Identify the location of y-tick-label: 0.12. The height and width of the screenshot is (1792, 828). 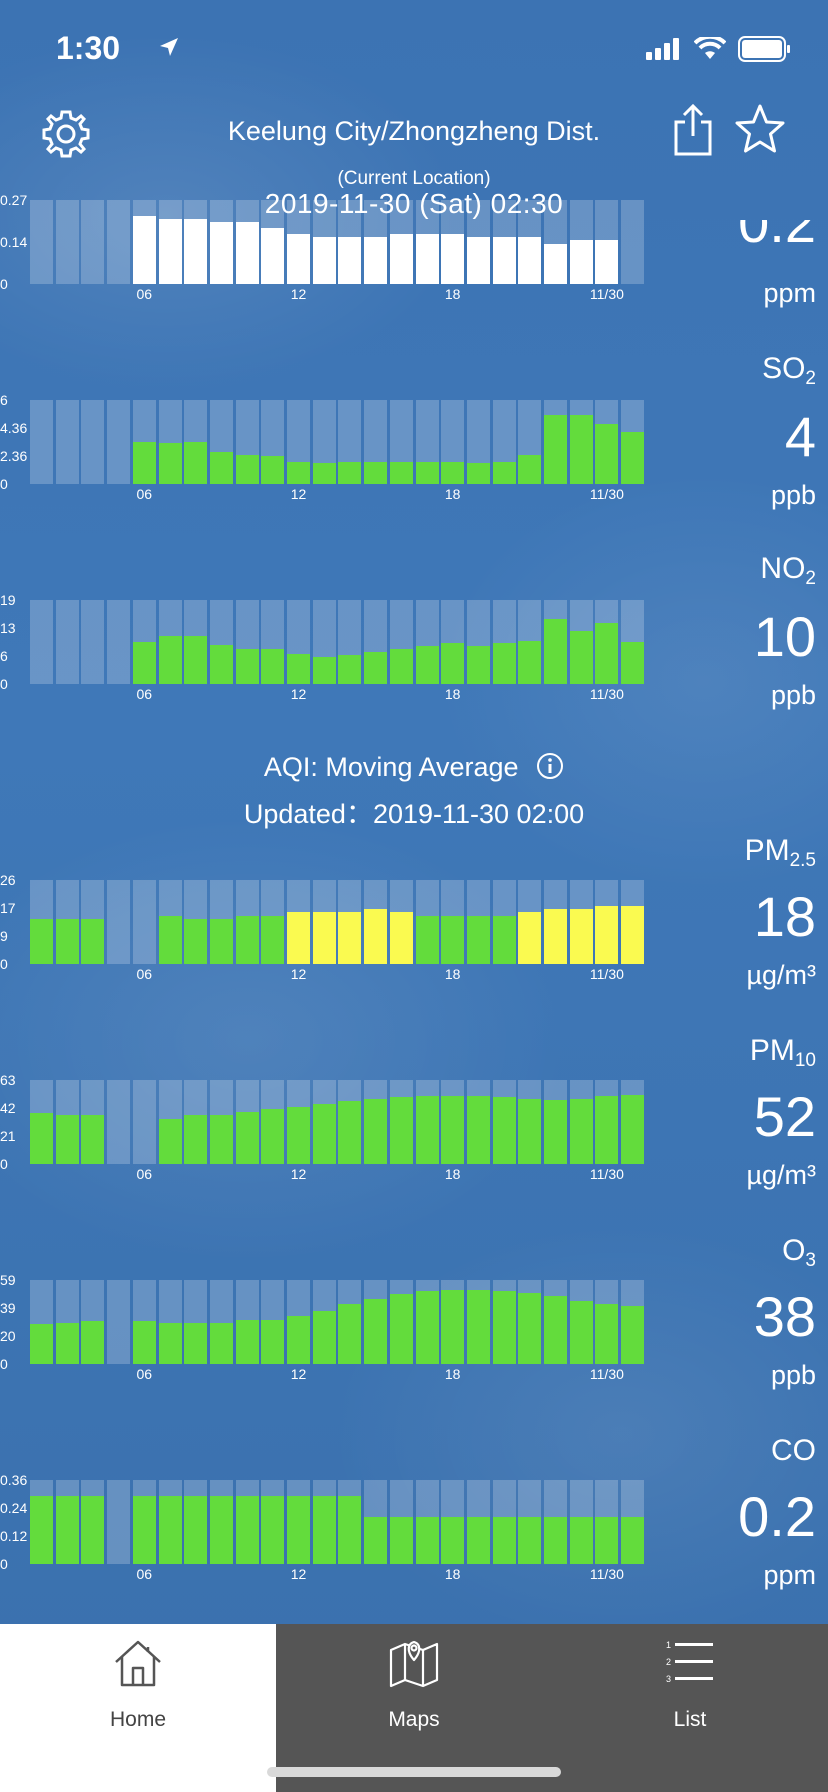
(17, 1536).